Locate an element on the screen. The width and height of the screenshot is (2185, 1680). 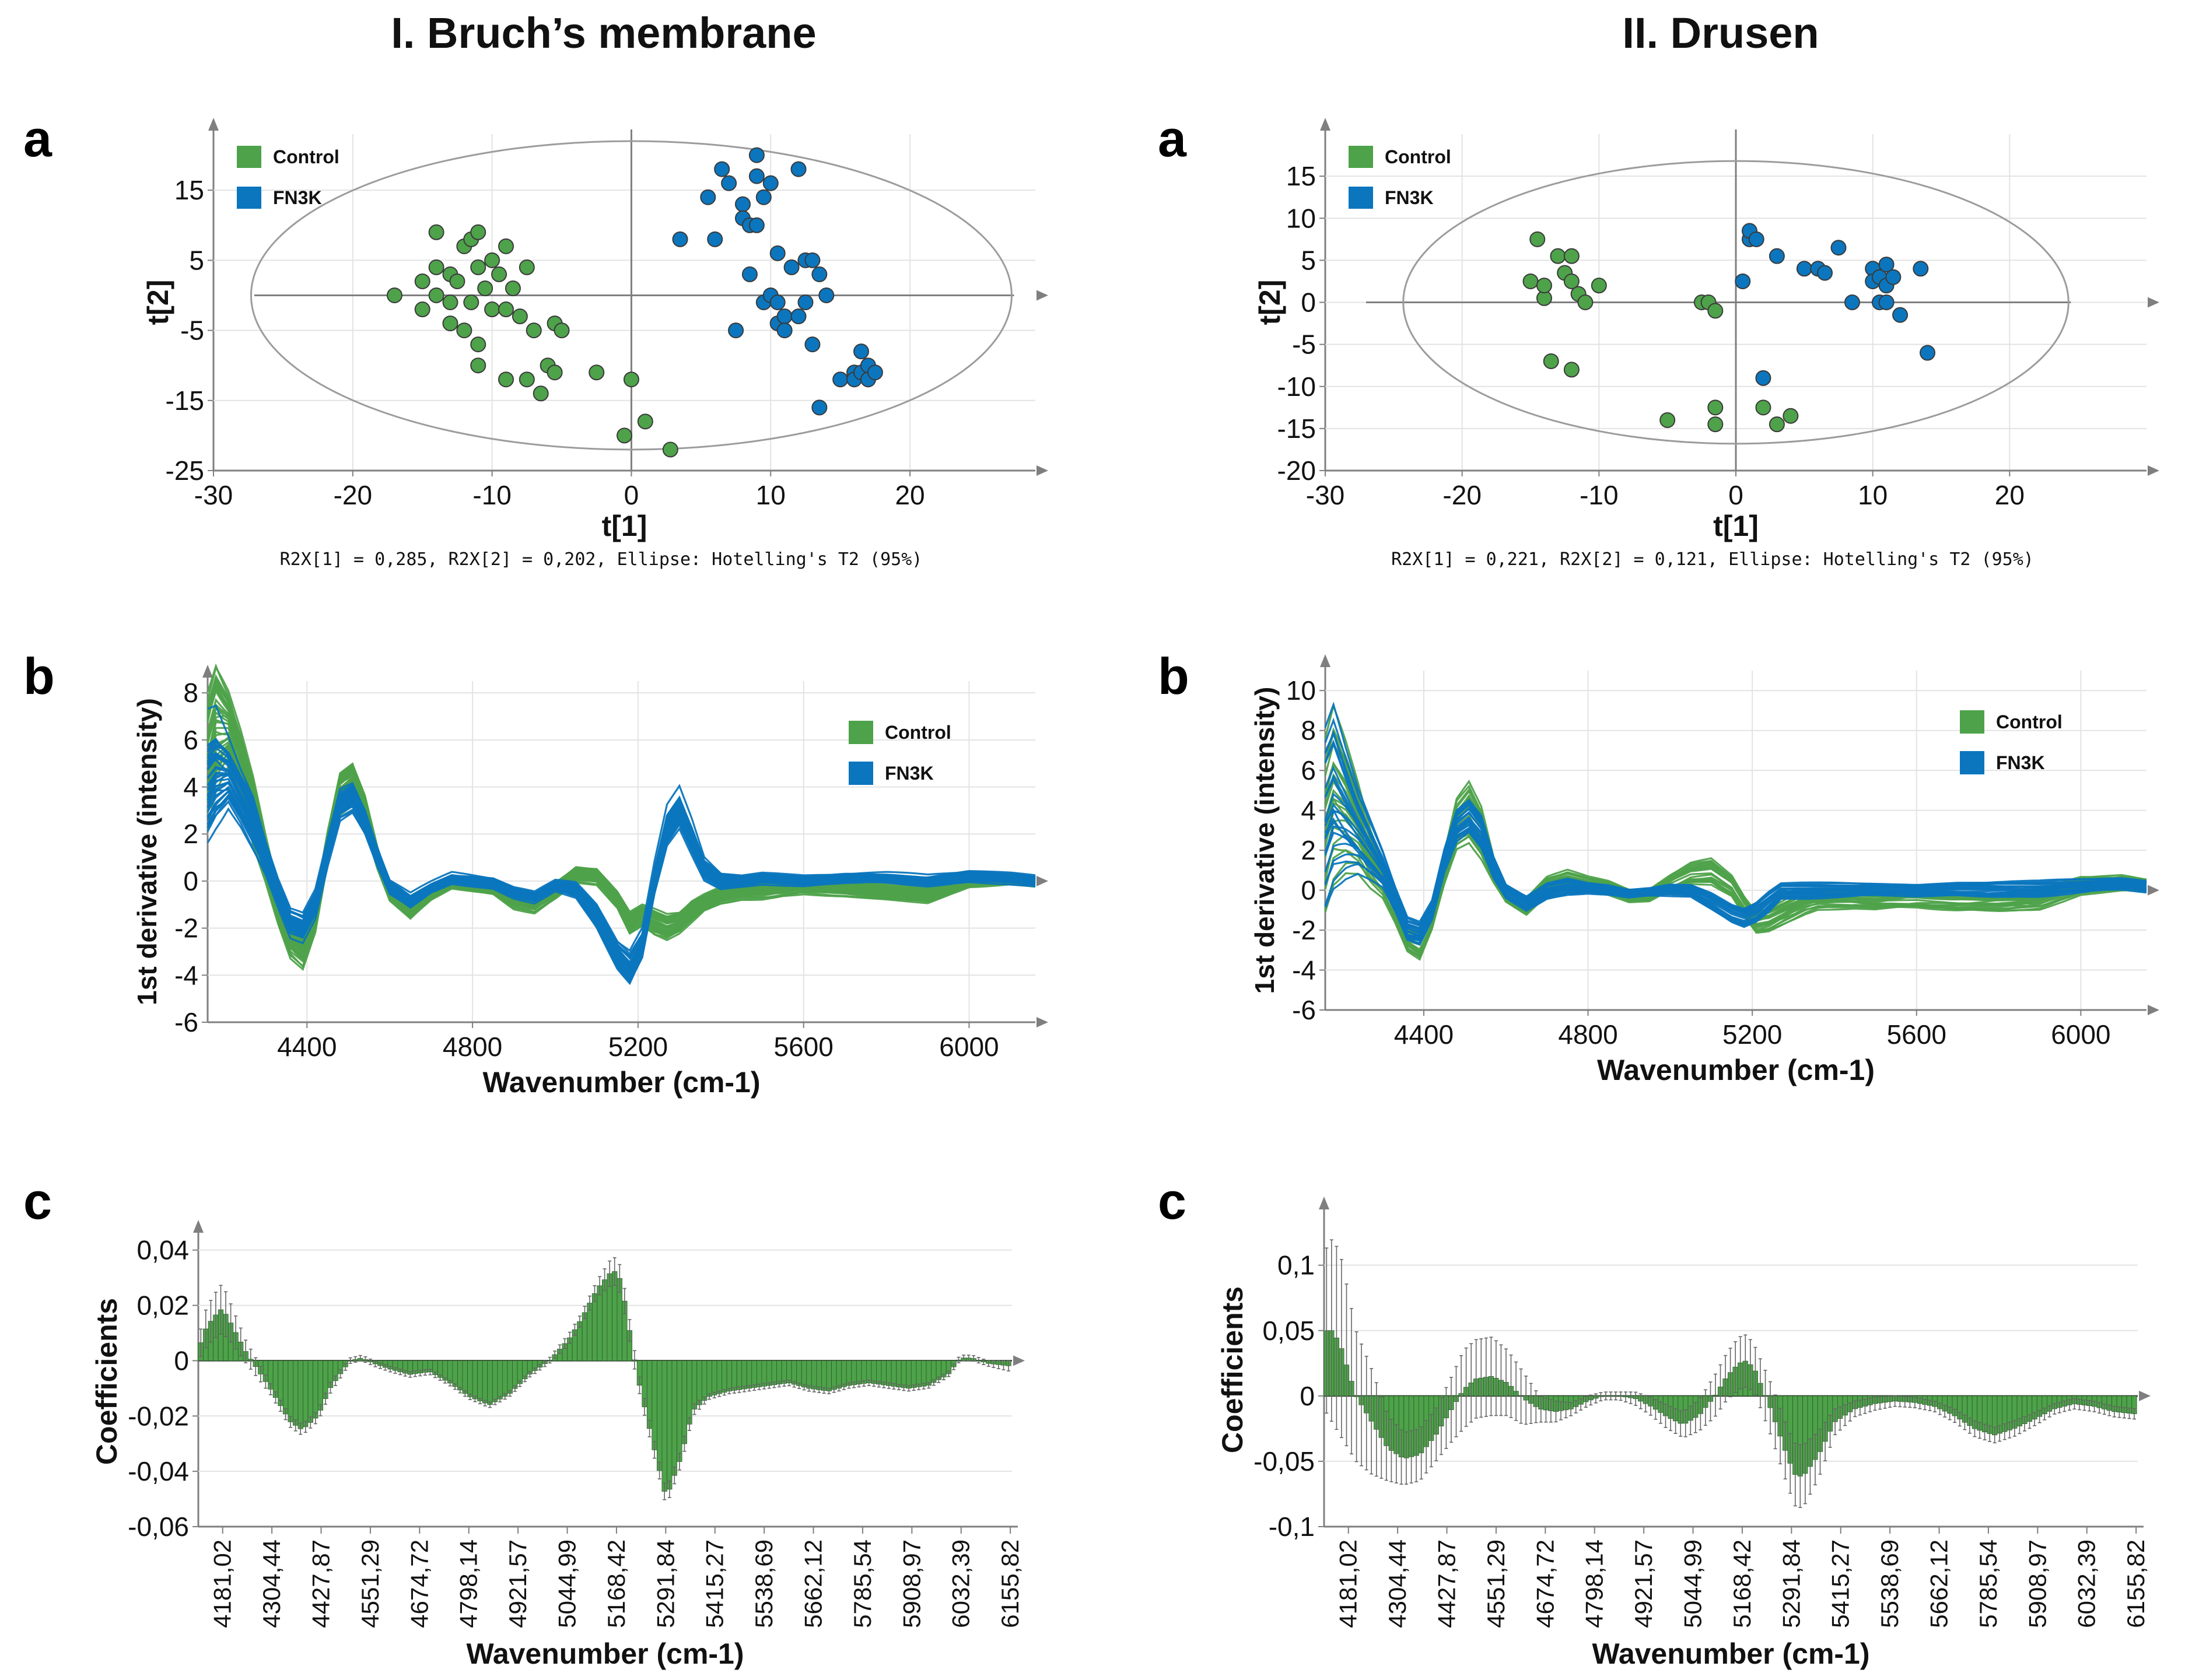
bm-scores-x-tick-label: 20 is located at coordinates (910, 495).